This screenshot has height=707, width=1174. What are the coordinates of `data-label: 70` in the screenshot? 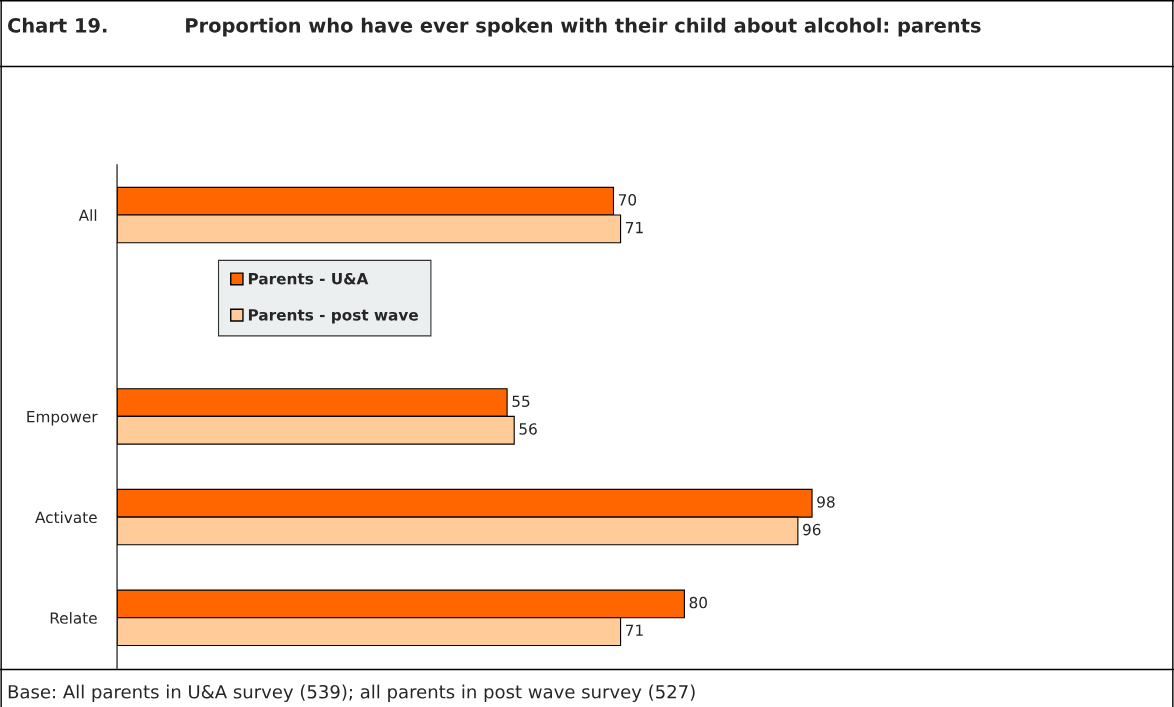 It's located at (627, 200).